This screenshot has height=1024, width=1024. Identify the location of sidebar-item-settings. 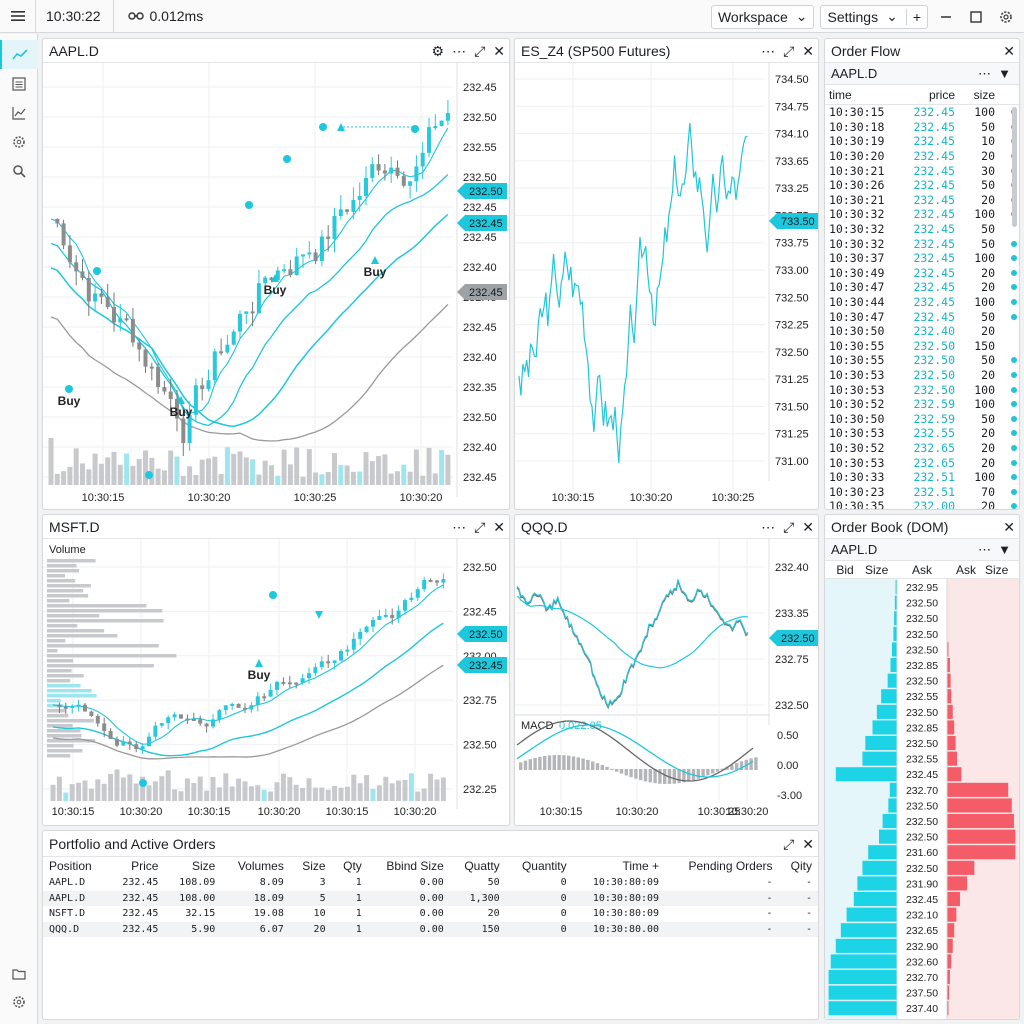
(19, 141).